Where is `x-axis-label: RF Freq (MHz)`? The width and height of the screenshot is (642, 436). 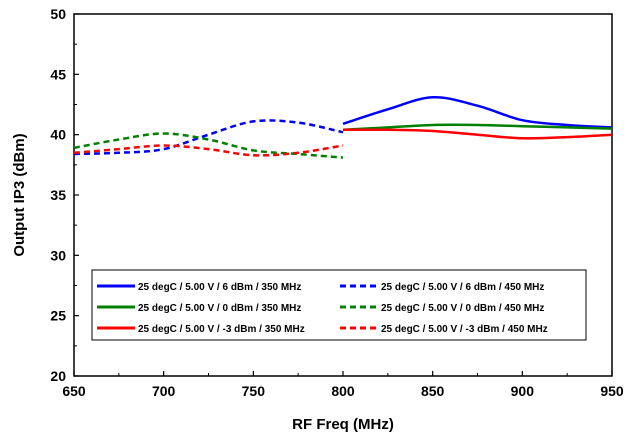
x-axis-label: RF Freq (MHz) is located at coordinates (343, 424).